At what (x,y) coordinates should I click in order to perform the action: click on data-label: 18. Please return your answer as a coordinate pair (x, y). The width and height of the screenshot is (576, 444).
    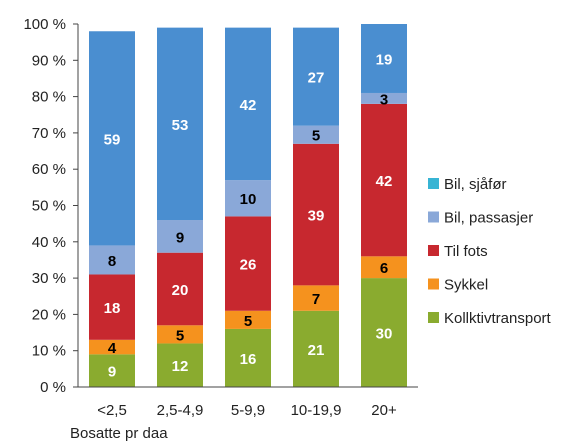
    Looking at the image, I should click on (112, 308).